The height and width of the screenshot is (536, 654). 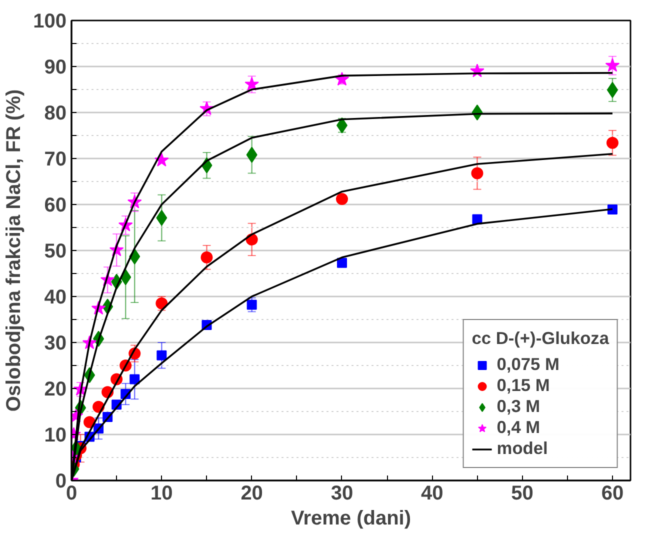 I want to click on legend-label: 0,3 M, so click(x=518, y=406).